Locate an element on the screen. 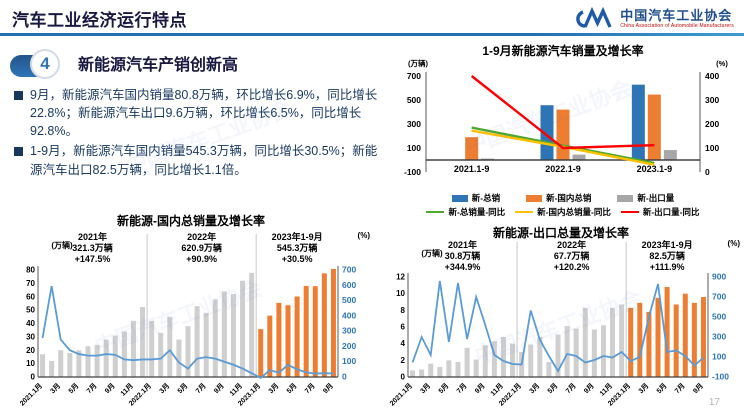 This screenshot has height=416, width=744. legend-item: 新-国内总销量-同比 is located at coordinates (563, 212).